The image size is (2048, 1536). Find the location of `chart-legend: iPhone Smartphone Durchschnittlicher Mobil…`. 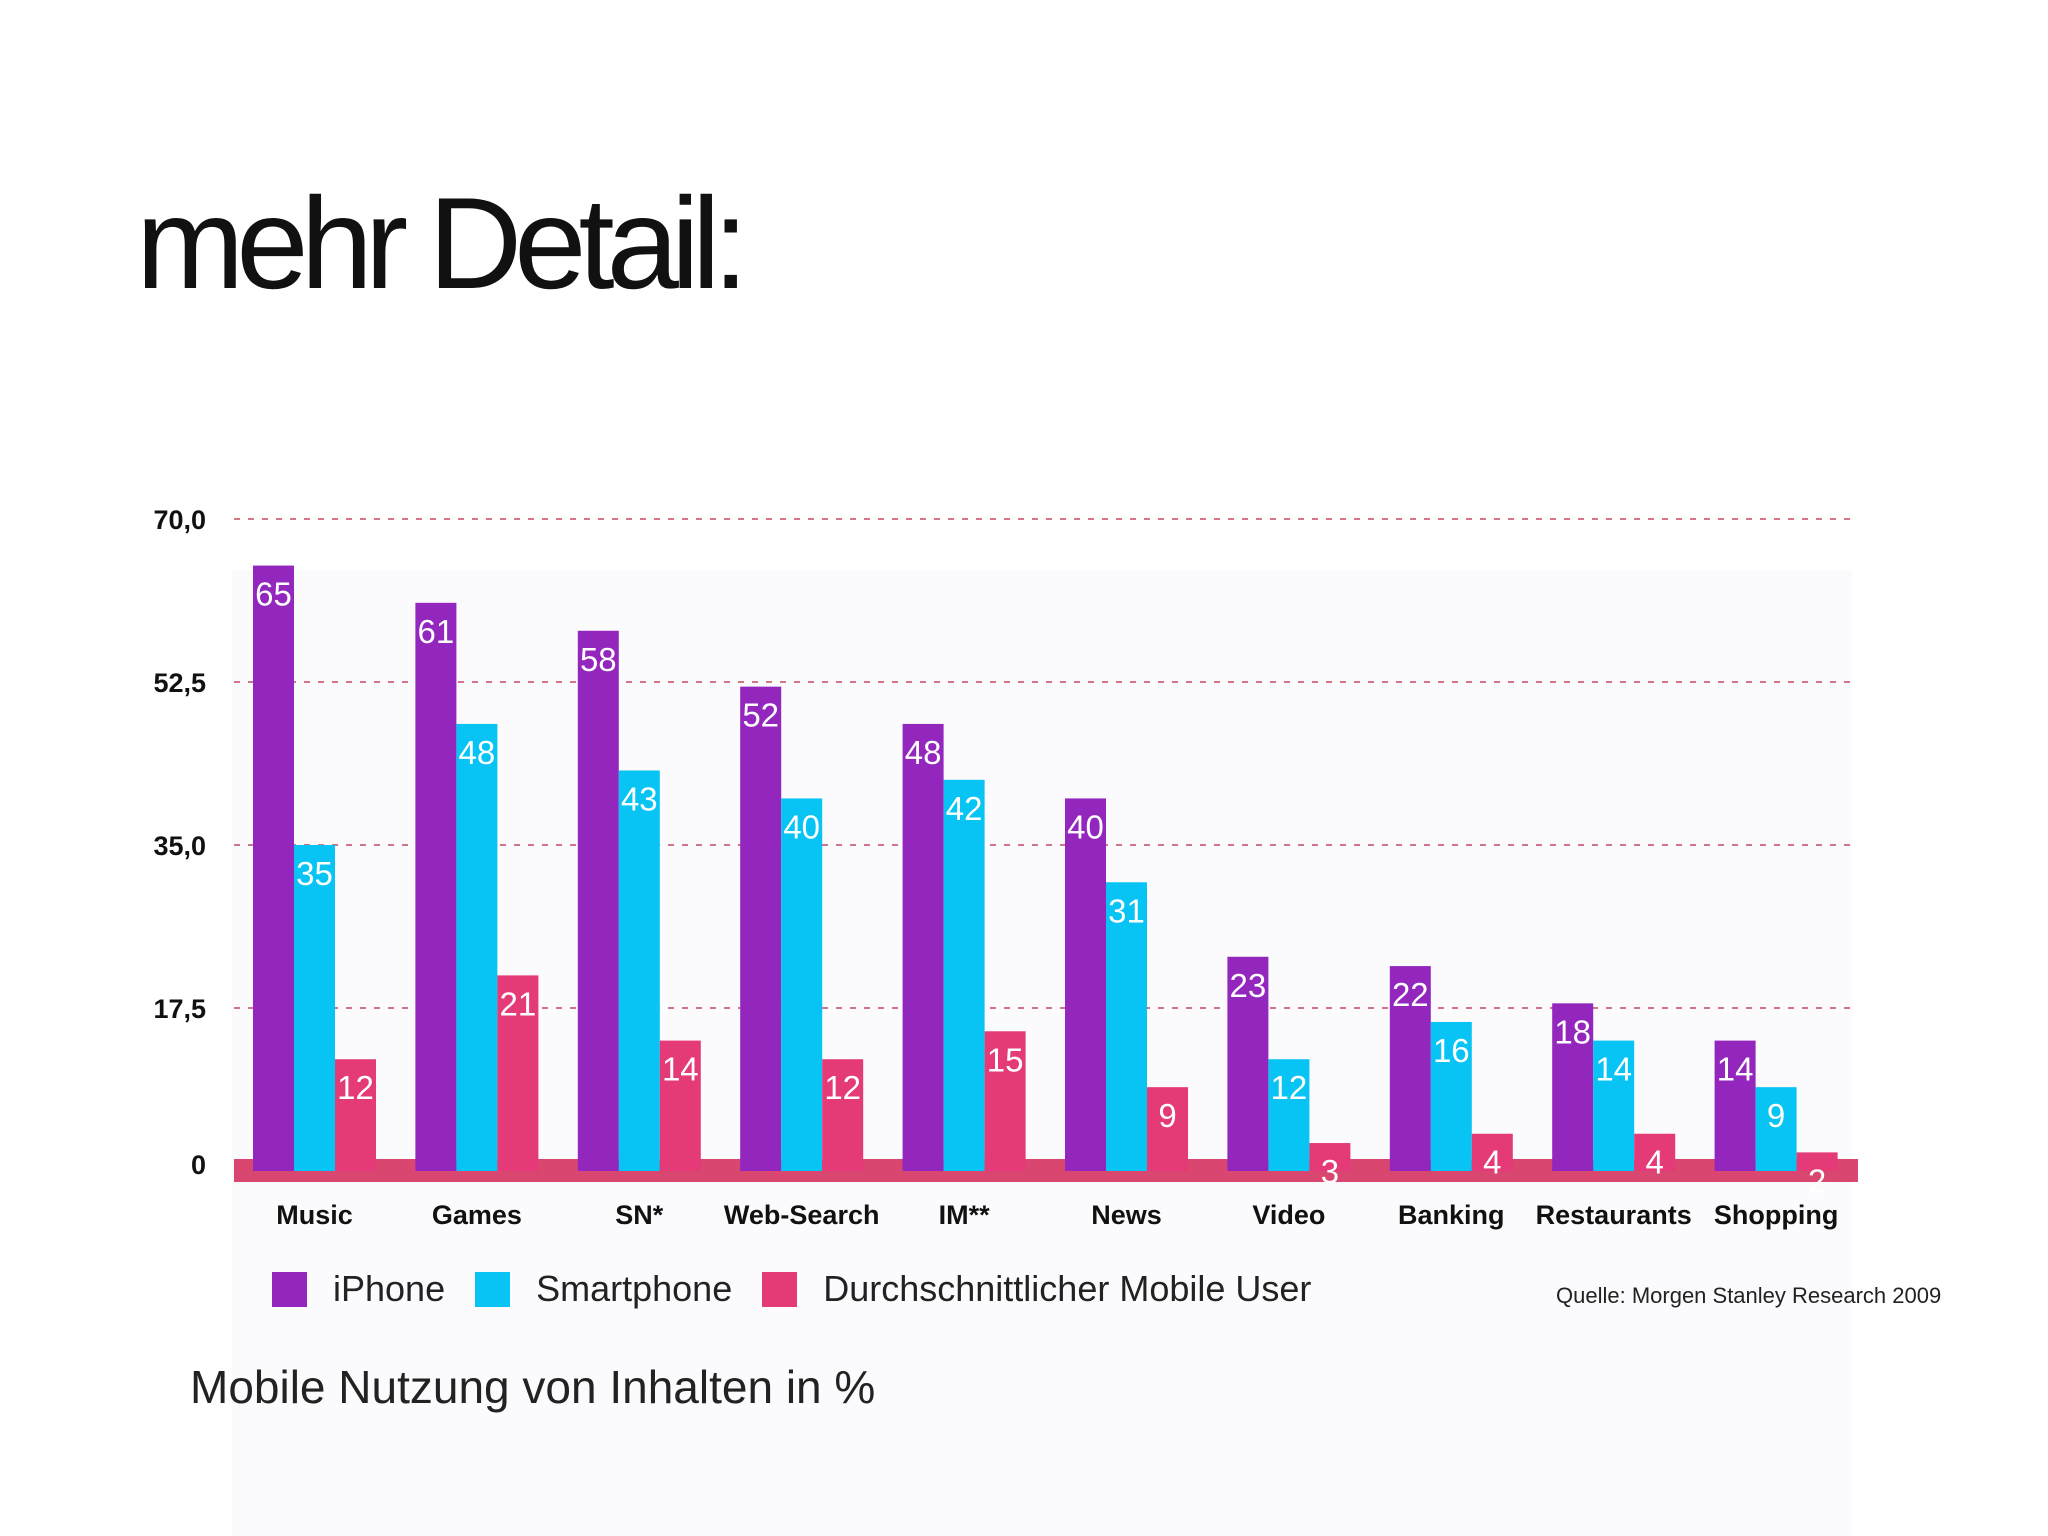

chart-legend: iPhone Smartphone Durchschnittlicher Mobil… is located at coordinates (806, 1289).